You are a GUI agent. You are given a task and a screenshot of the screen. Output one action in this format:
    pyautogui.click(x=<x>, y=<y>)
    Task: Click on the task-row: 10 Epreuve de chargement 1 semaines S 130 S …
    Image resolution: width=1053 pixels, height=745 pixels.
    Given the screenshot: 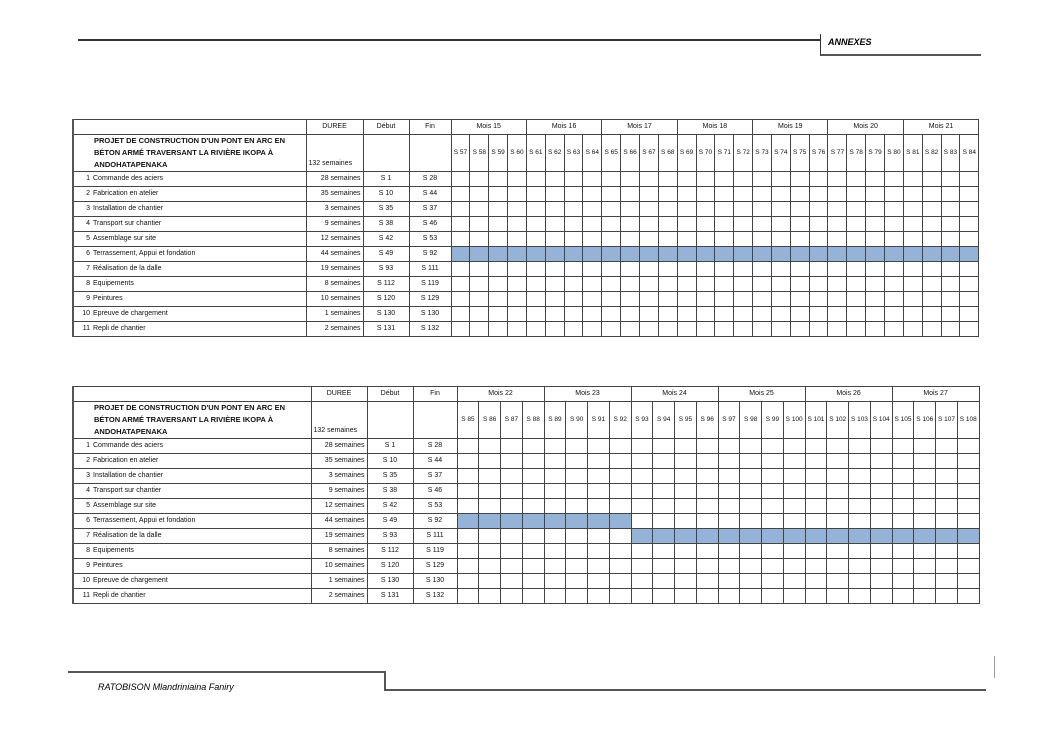 What is the action you would take?
    pyautogui.click(x=526, y=581)
    